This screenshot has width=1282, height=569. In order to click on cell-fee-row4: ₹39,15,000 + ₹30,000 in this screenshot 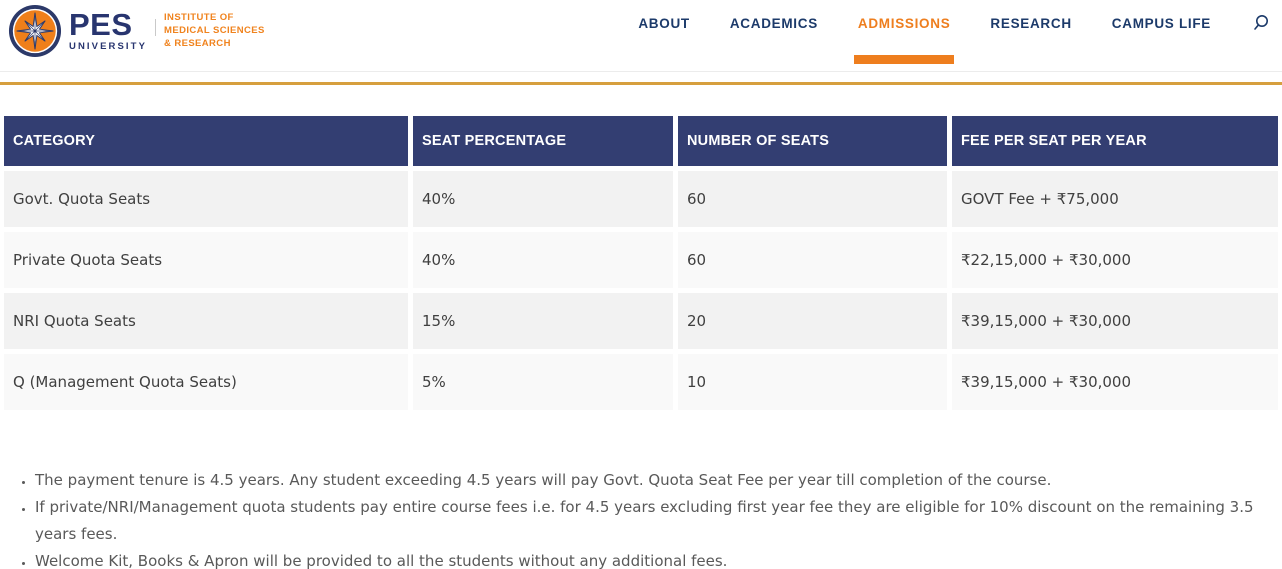, I will do `click(1115, 382)`.